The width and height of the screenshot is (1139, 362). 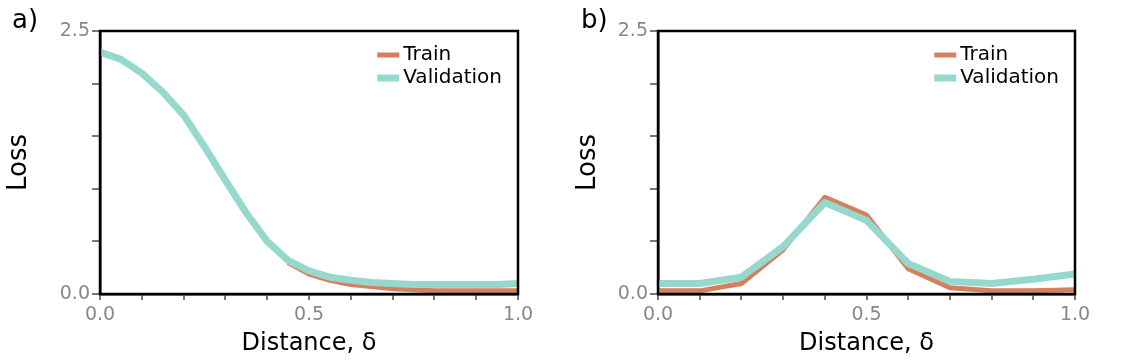 I want to click on chart-title: b), so click(x=594, y=19).